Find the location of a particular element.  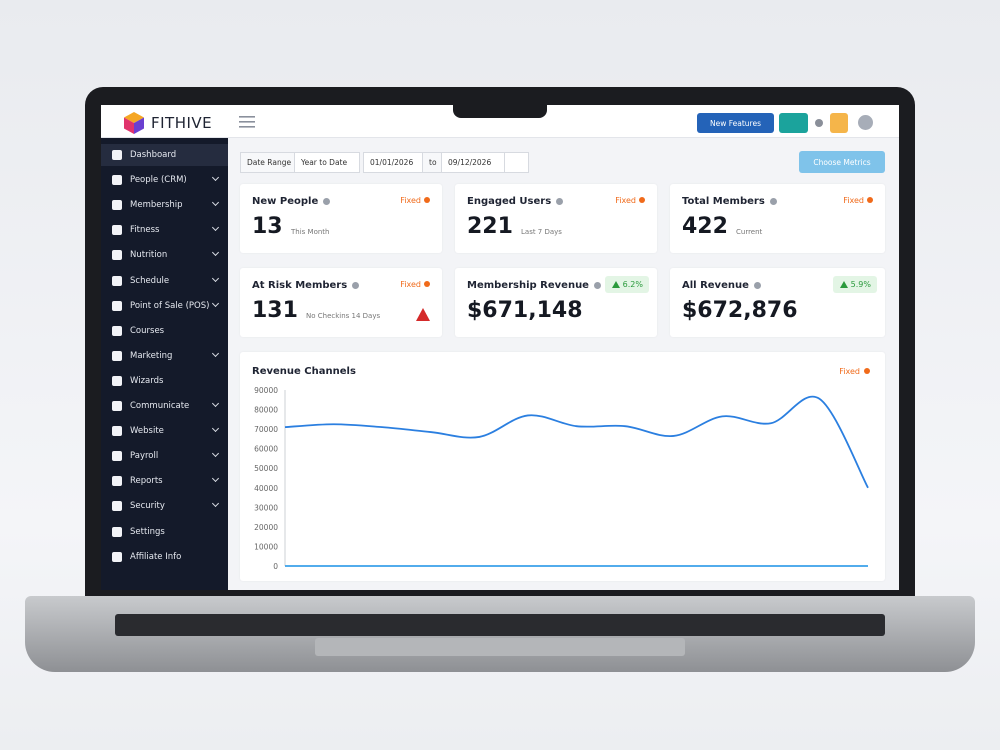

y-tick-label: 80000 is located at coordinates (266, 410).